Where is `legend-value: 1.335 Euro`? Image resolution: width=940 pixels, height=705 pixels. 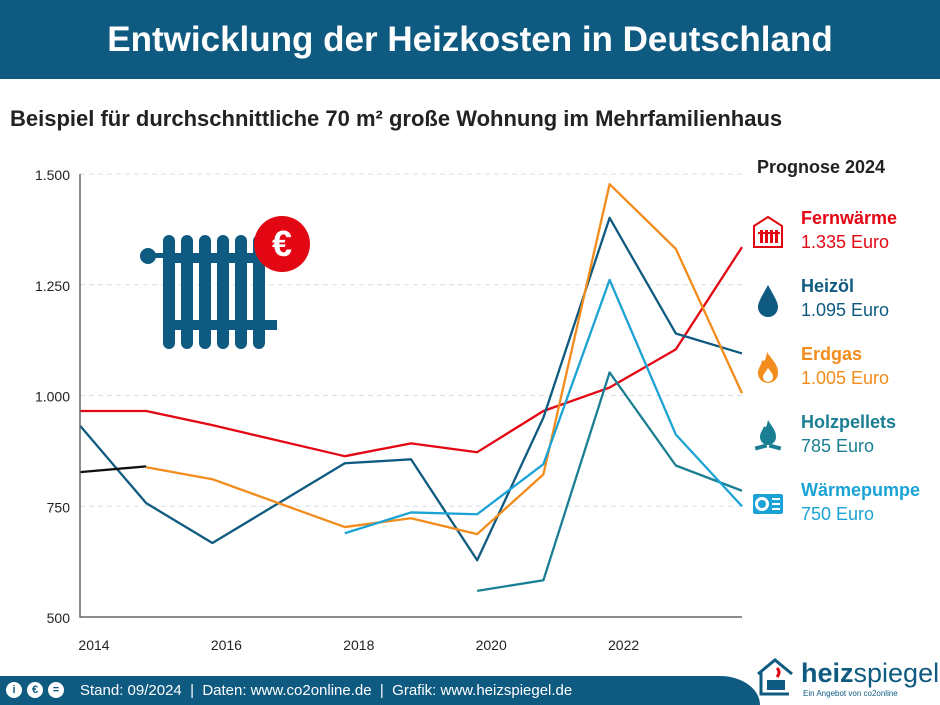
legend-value: 1.335 Euro is located at coordinates (845, 242).